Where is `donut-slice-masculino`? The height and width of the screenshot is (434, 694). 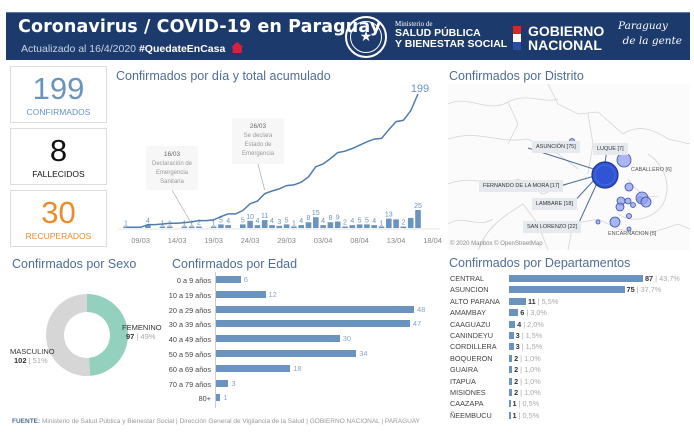 donut-slice-masculino is located at coordinates (68, 335).